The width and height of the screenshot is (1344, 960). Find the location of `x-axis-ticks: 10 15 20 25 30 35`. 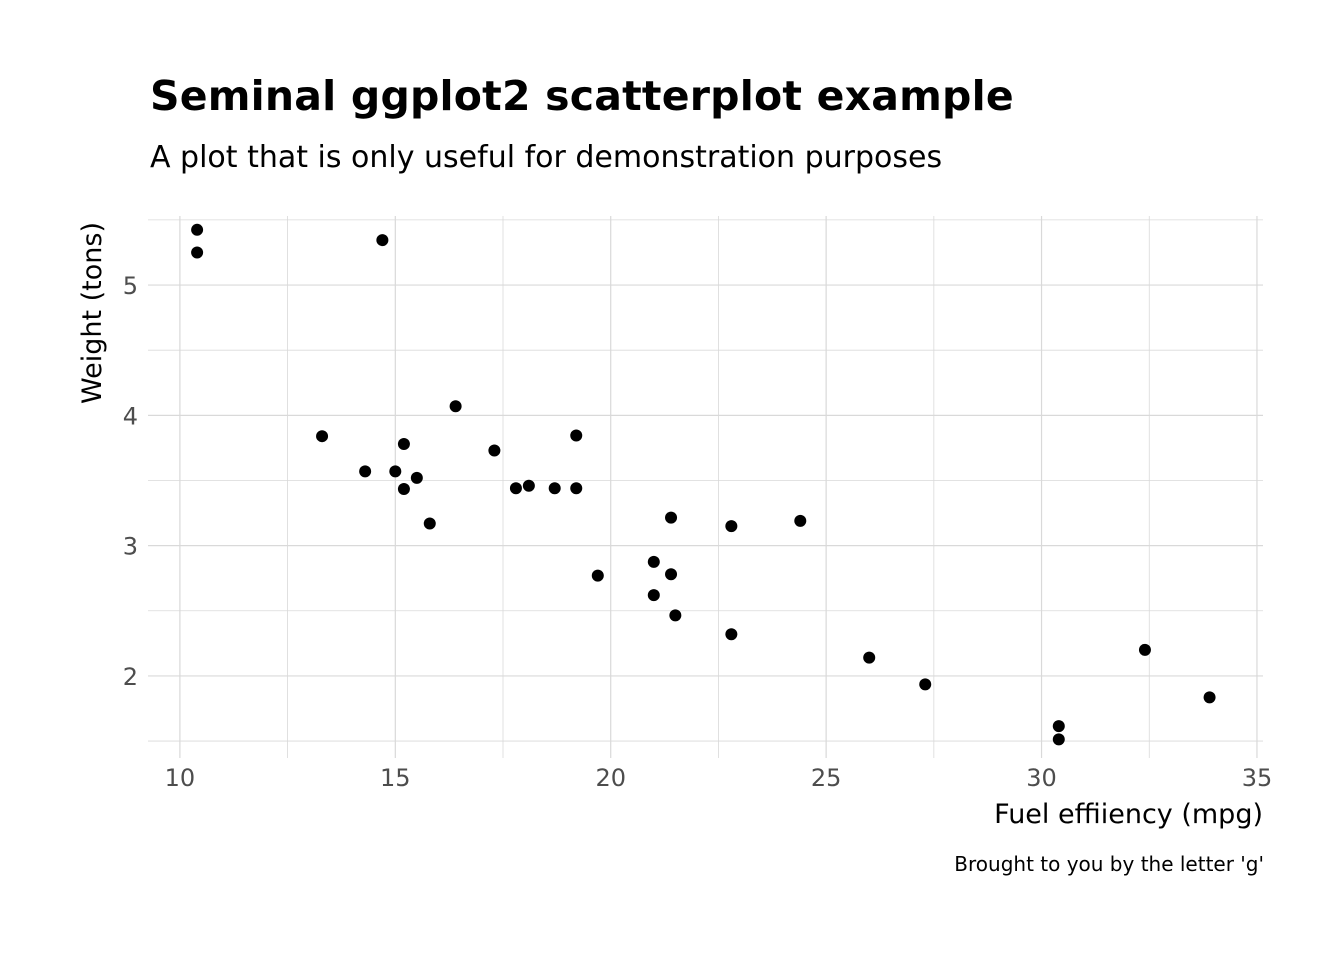

x-axis-ticks: 10 15 20 25 30 35 is located at coordinates (719, 778).